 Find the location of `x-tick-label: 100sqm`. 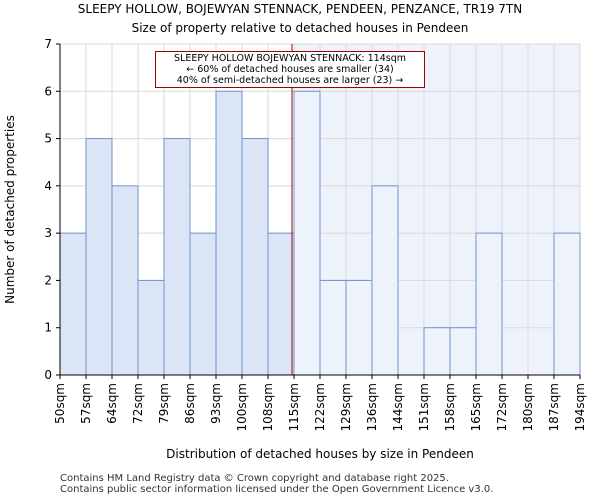

x-tick-label: 100sqm is located at coordinates (242, 407).